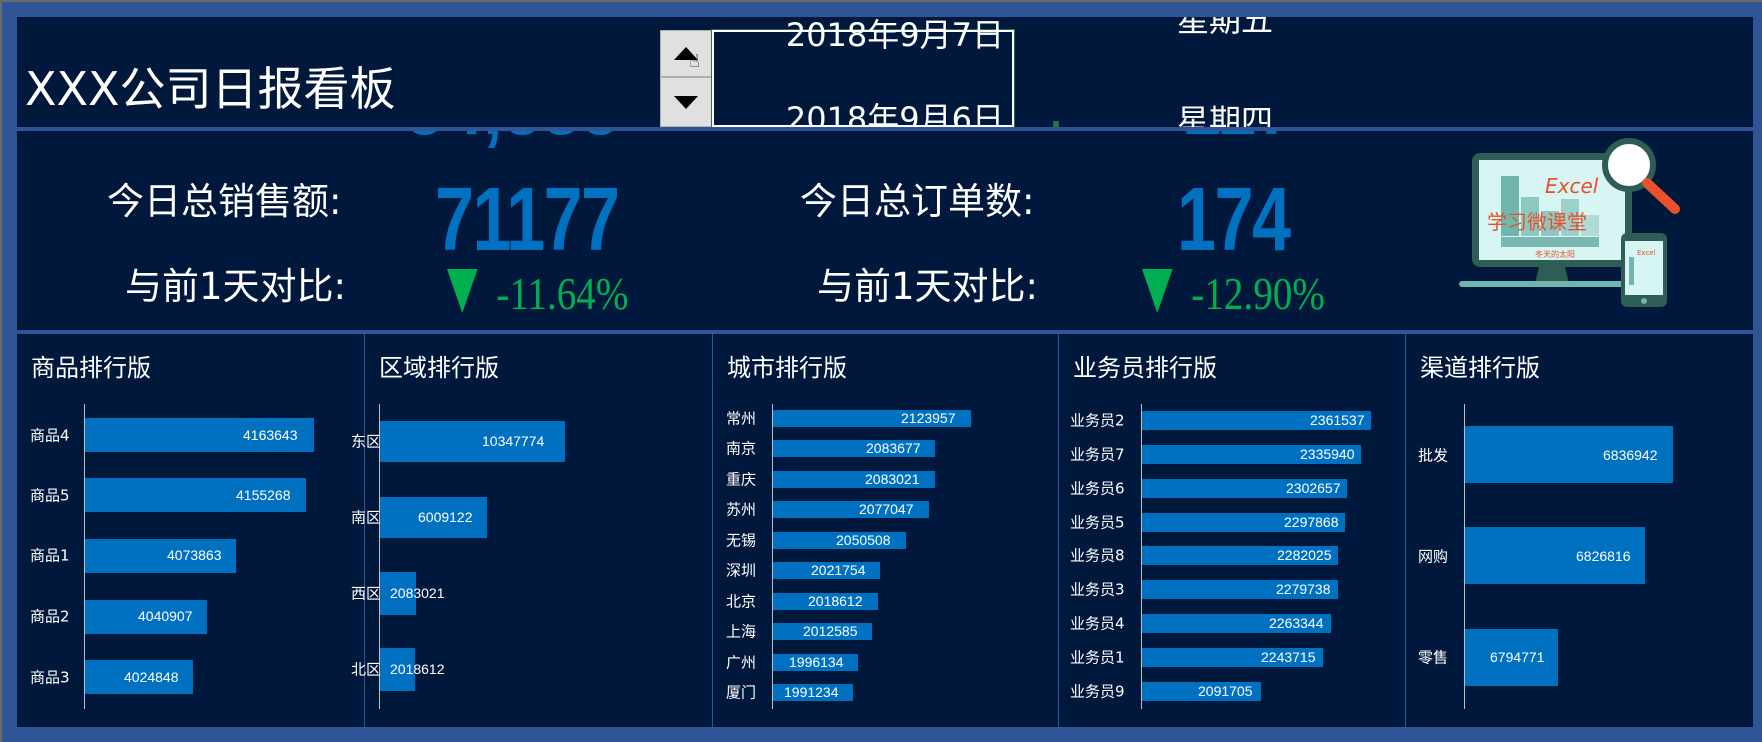 The height and width of the screenshot is (742, 1762). What do you see at coordinates (894, 35) in the screenshot?
I see `date-prev: 2018年9月7日` at bounding box center [894, 35].